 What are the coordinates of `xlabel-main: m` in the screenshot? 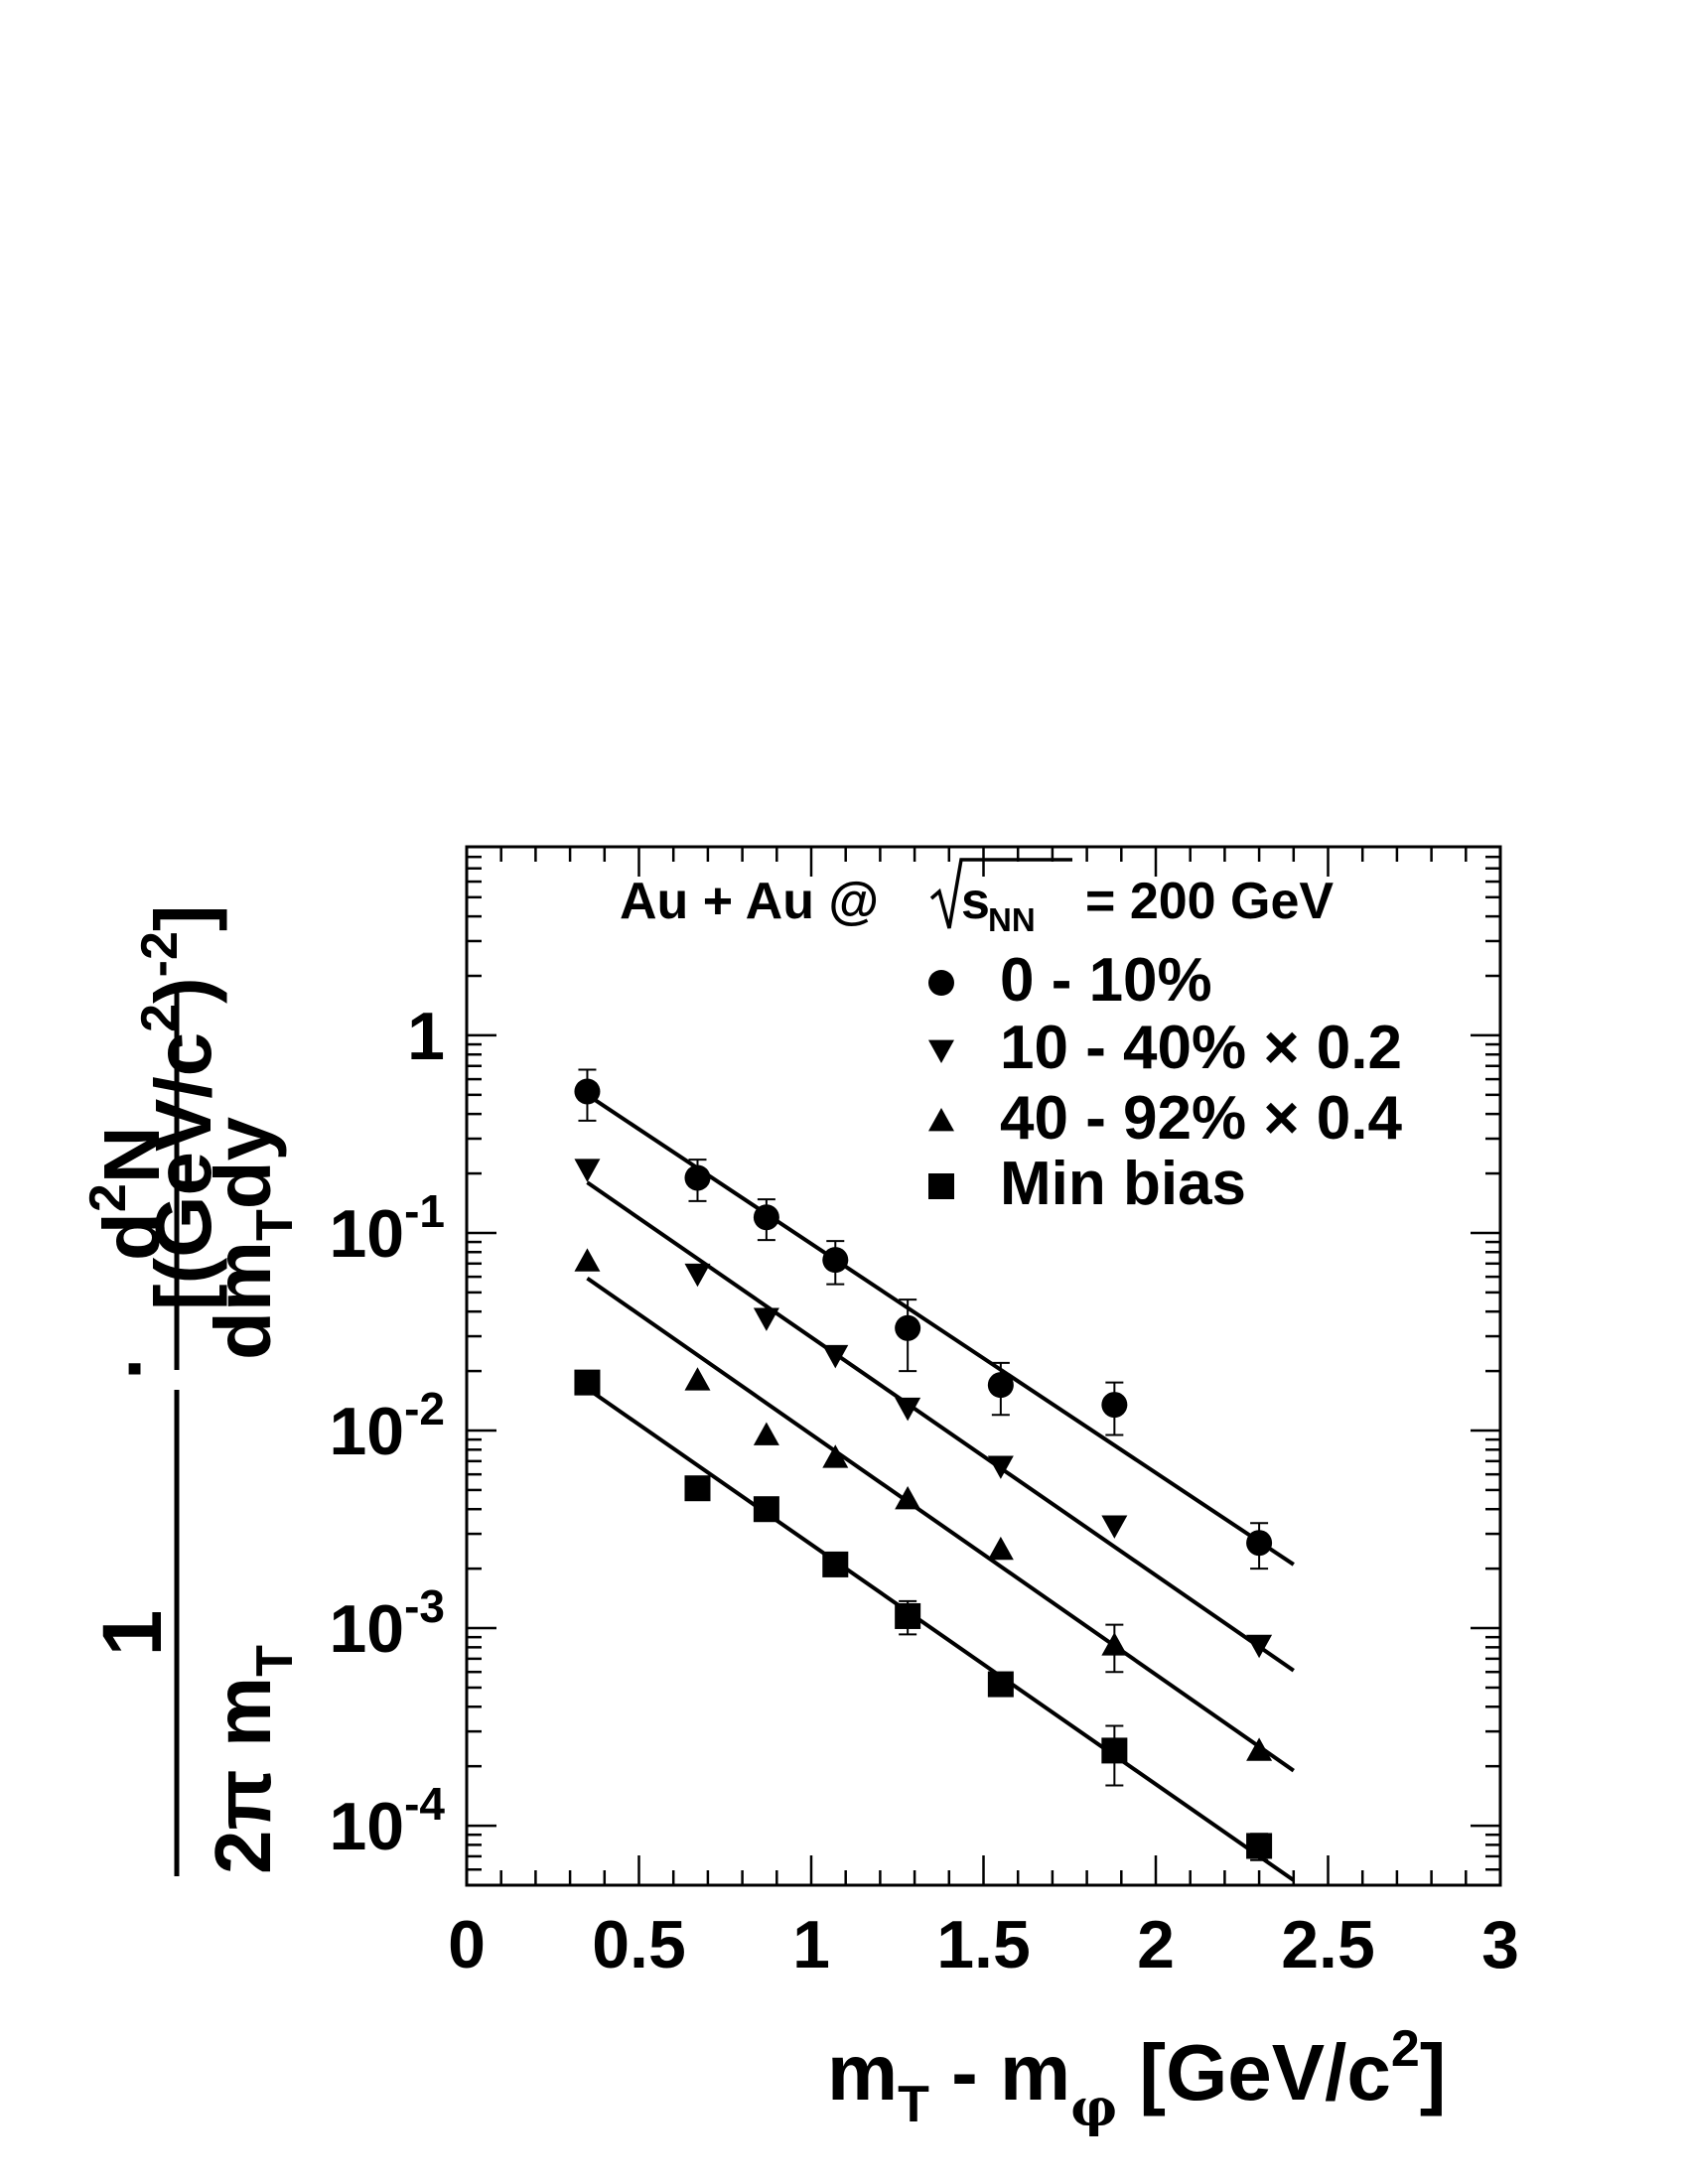 It's located at (862, 2072).